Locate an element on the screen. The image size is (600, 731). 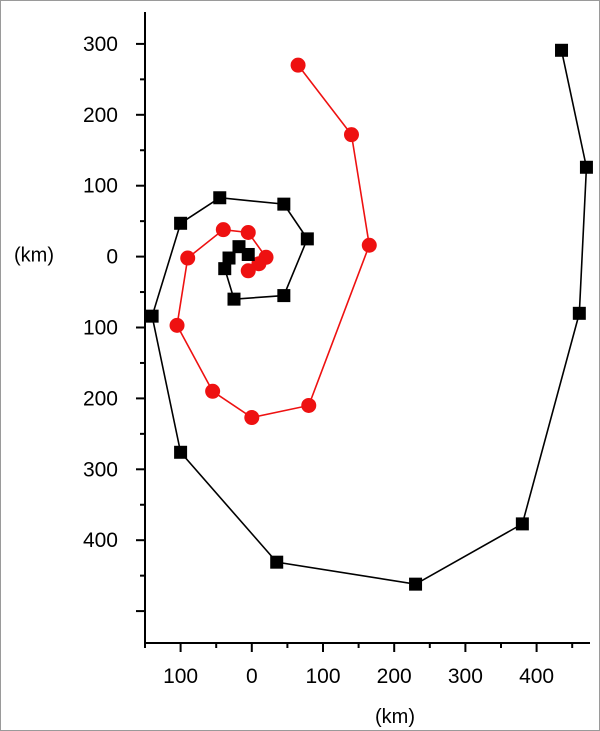
x-tick-label: 400 is located at coordinates (536, 676).